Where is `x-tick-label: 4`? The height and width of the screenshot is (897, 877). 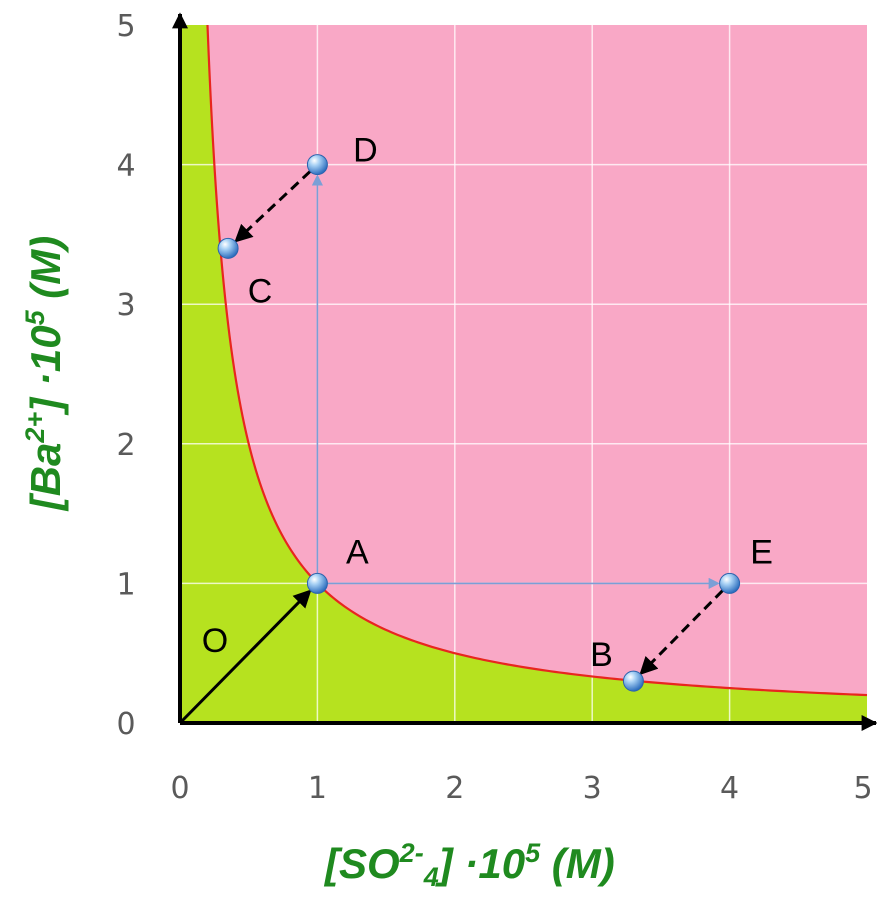 x-tick-label: 4 is located at coordinates (729, 788).